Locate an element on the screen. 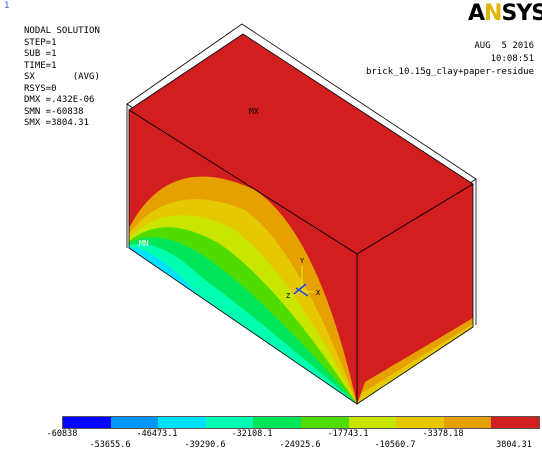 This screenshot has height=466, width=542. info-line: SMN =-60838 is located at coordinates (54, 111).